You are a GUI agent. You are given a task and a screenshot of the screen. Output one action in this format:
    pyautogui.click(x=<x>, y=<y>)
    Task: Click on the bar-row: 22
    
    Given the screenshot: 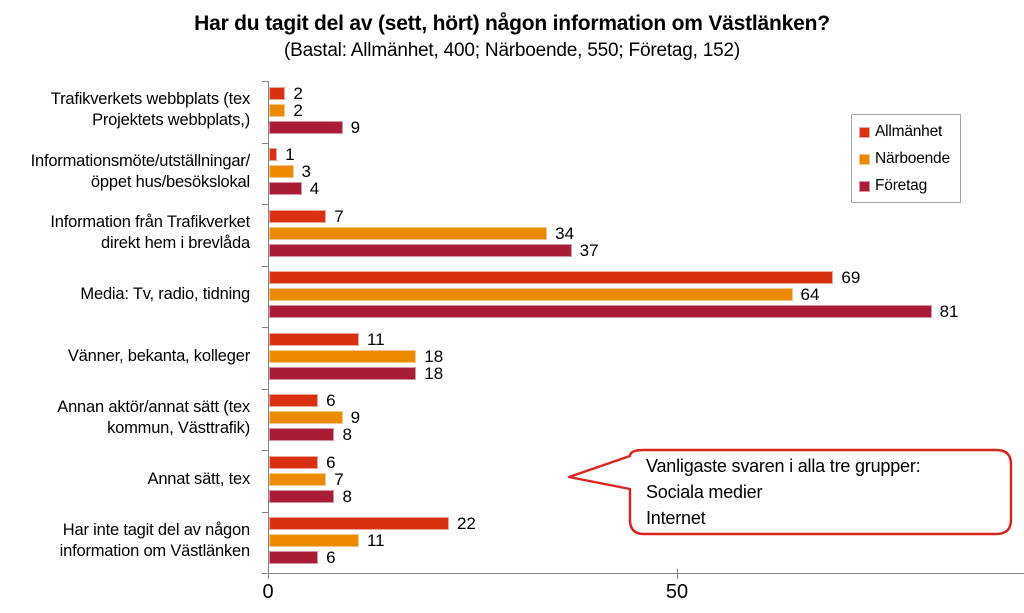 What is the action you would take?
    pyautogui.click(x=642, y=523)
    